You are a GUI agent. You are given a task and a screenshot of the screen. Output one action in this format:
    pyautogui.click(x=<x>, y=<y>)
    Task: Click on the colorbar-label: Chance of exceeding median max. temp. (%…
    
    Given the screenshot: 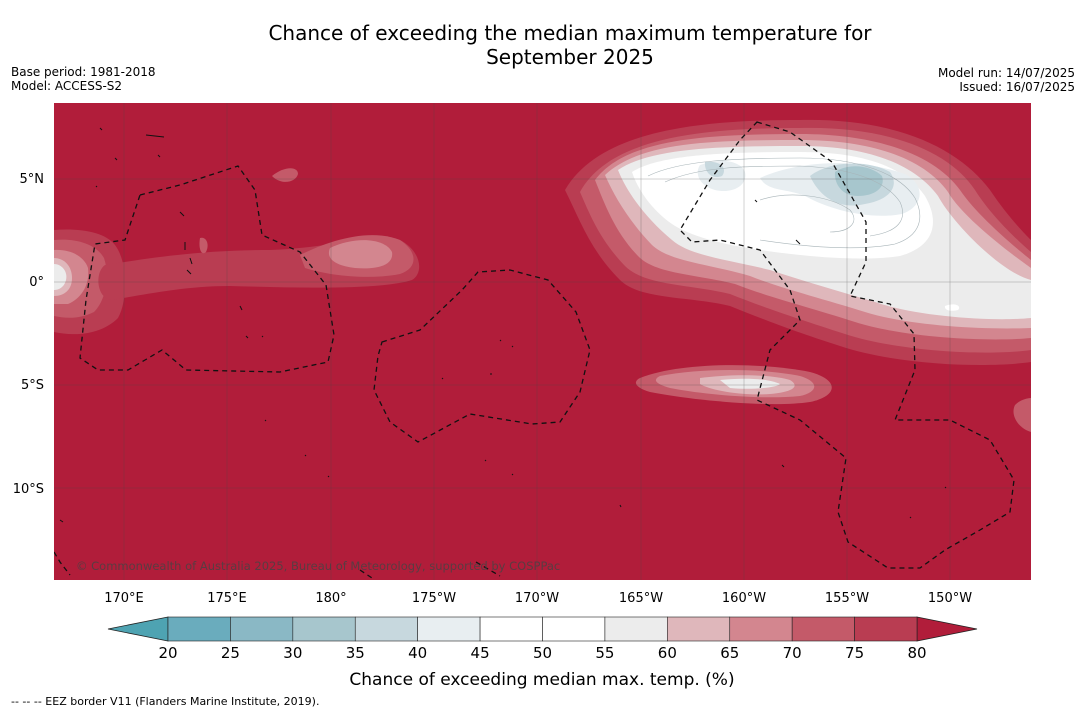 What is the action you would take?
    pyautogui.click(x=541, y=680)
    